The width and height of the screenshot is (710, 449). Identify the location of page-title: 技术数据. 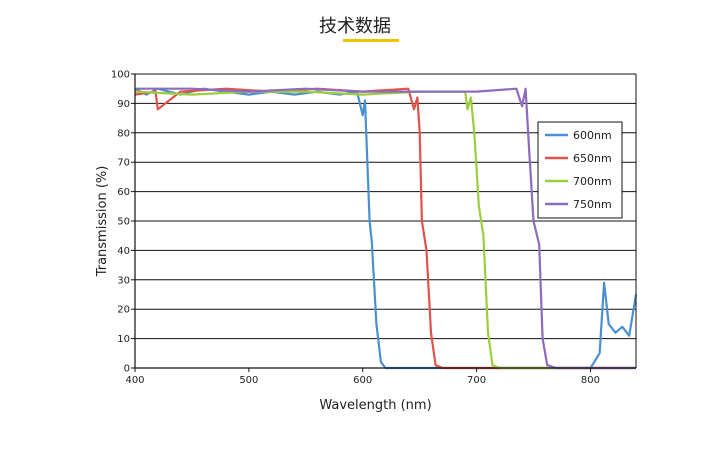
(355, 26).